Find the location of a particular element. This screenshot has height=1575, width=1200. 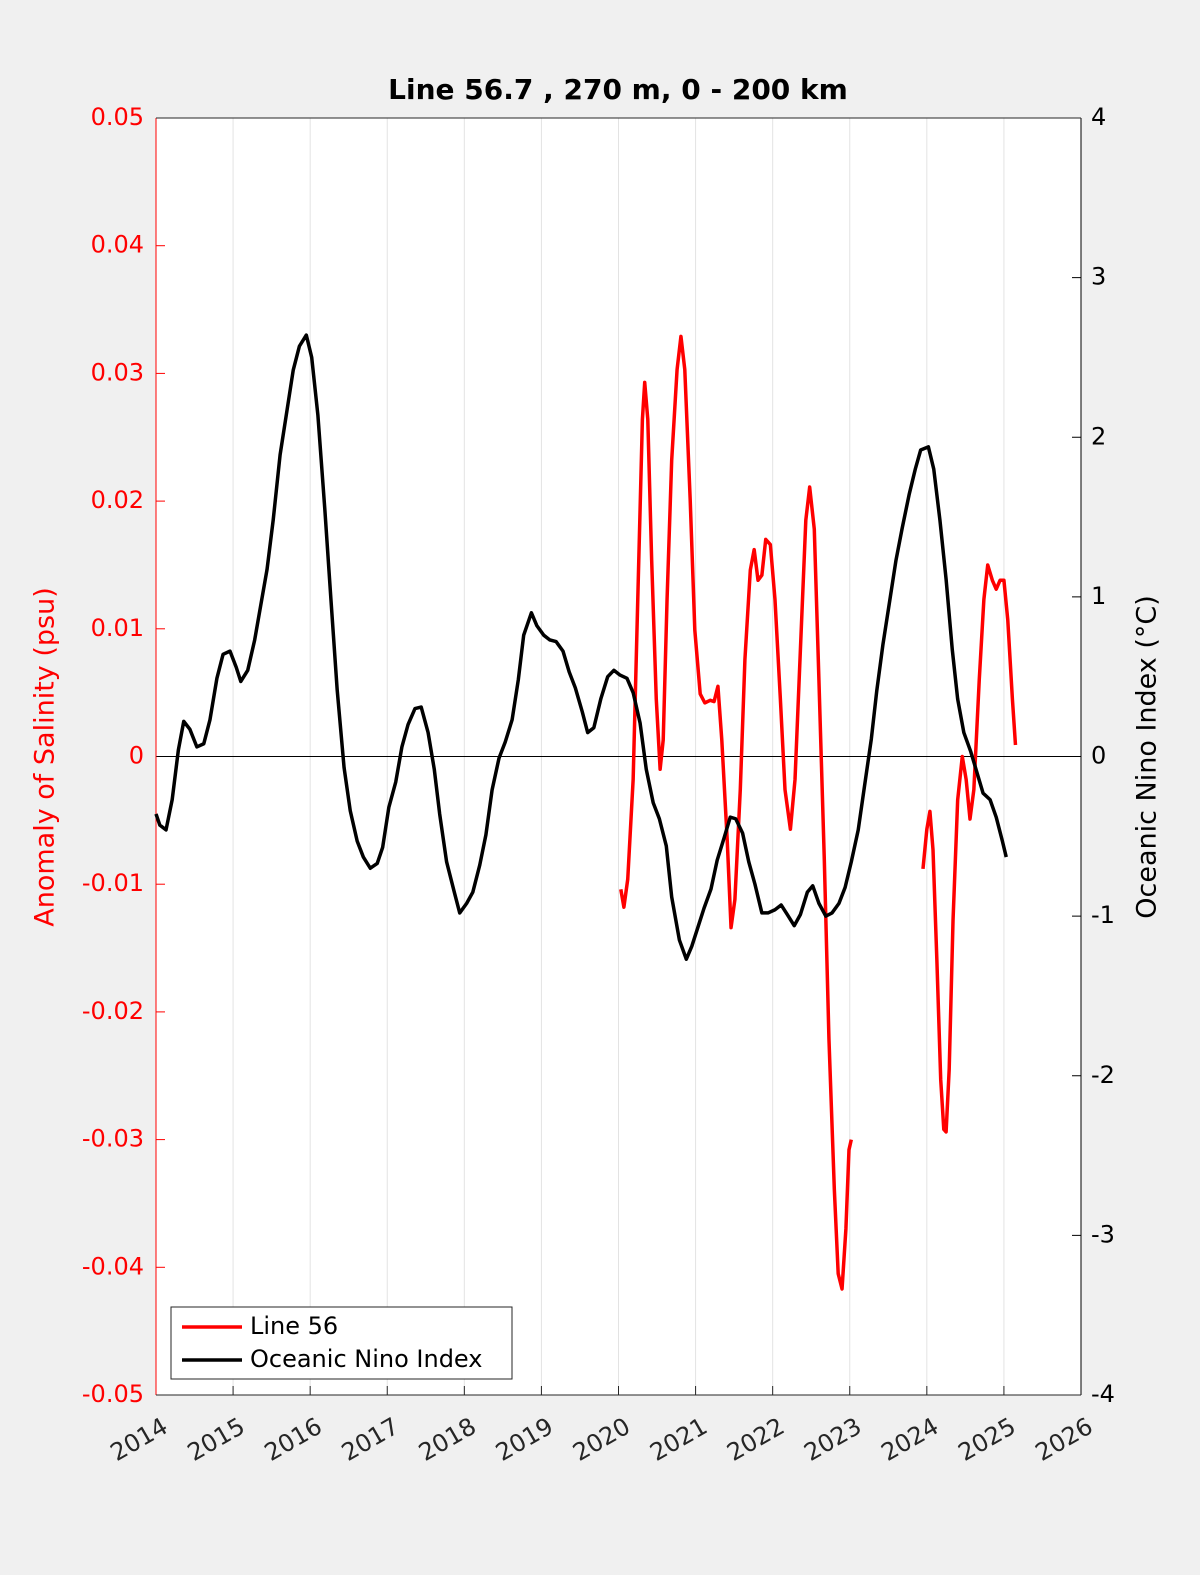

y-tick-label: 0.02 is located at coordinates (117, 500).